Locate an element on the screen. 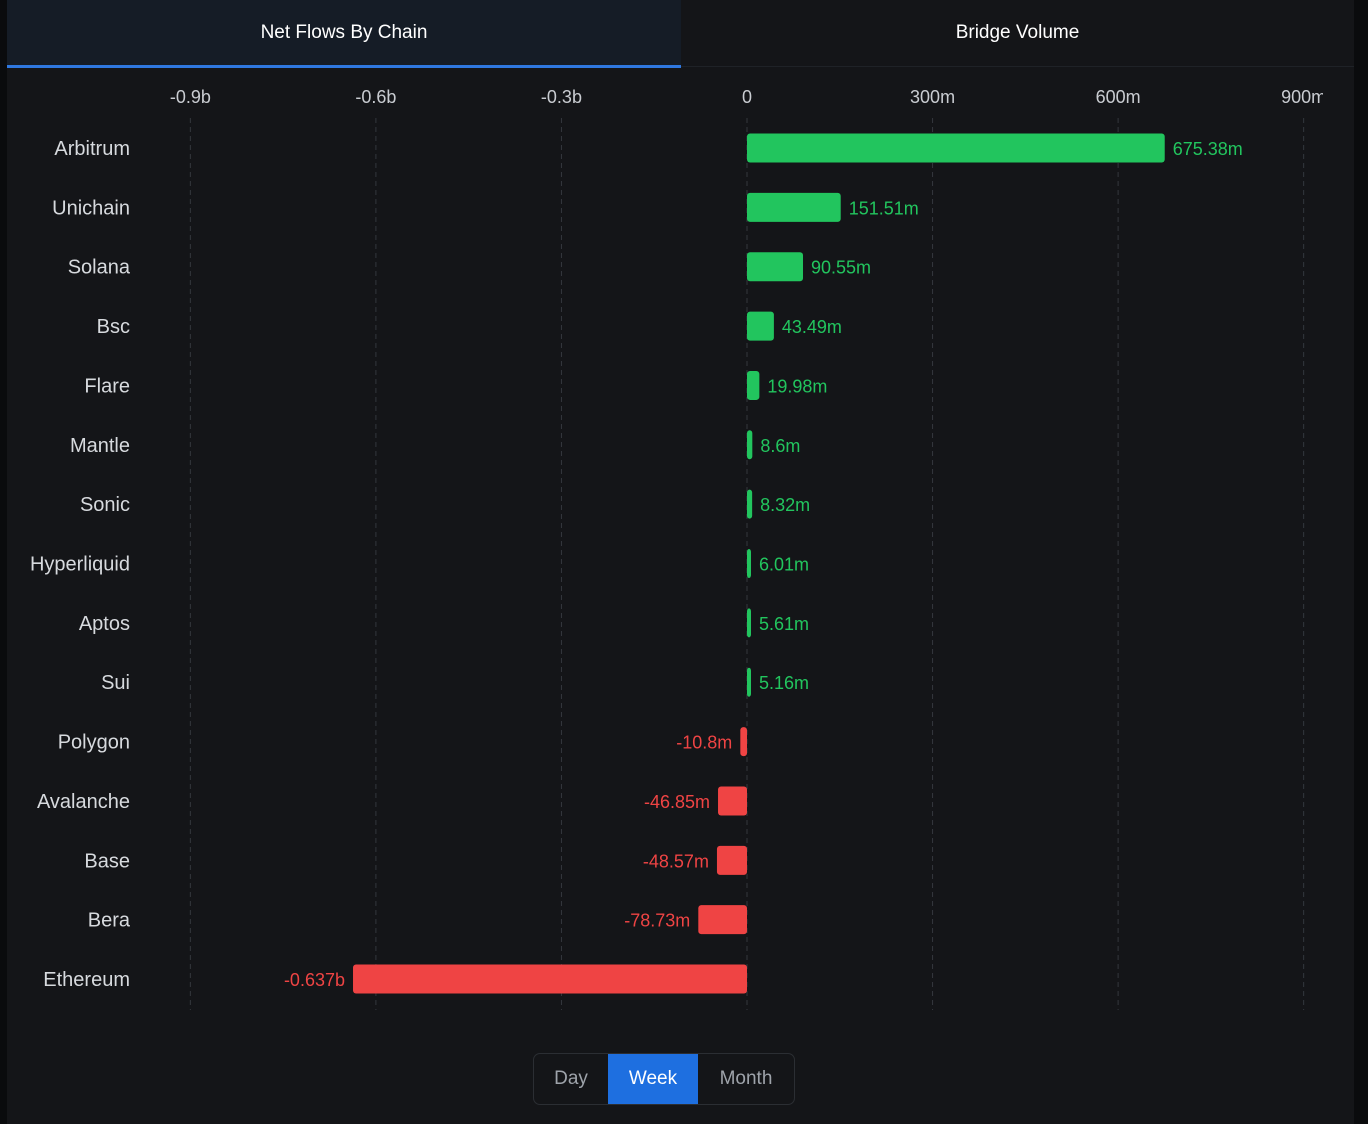  period-day-button: Day is located at coordinates (571, 1078).